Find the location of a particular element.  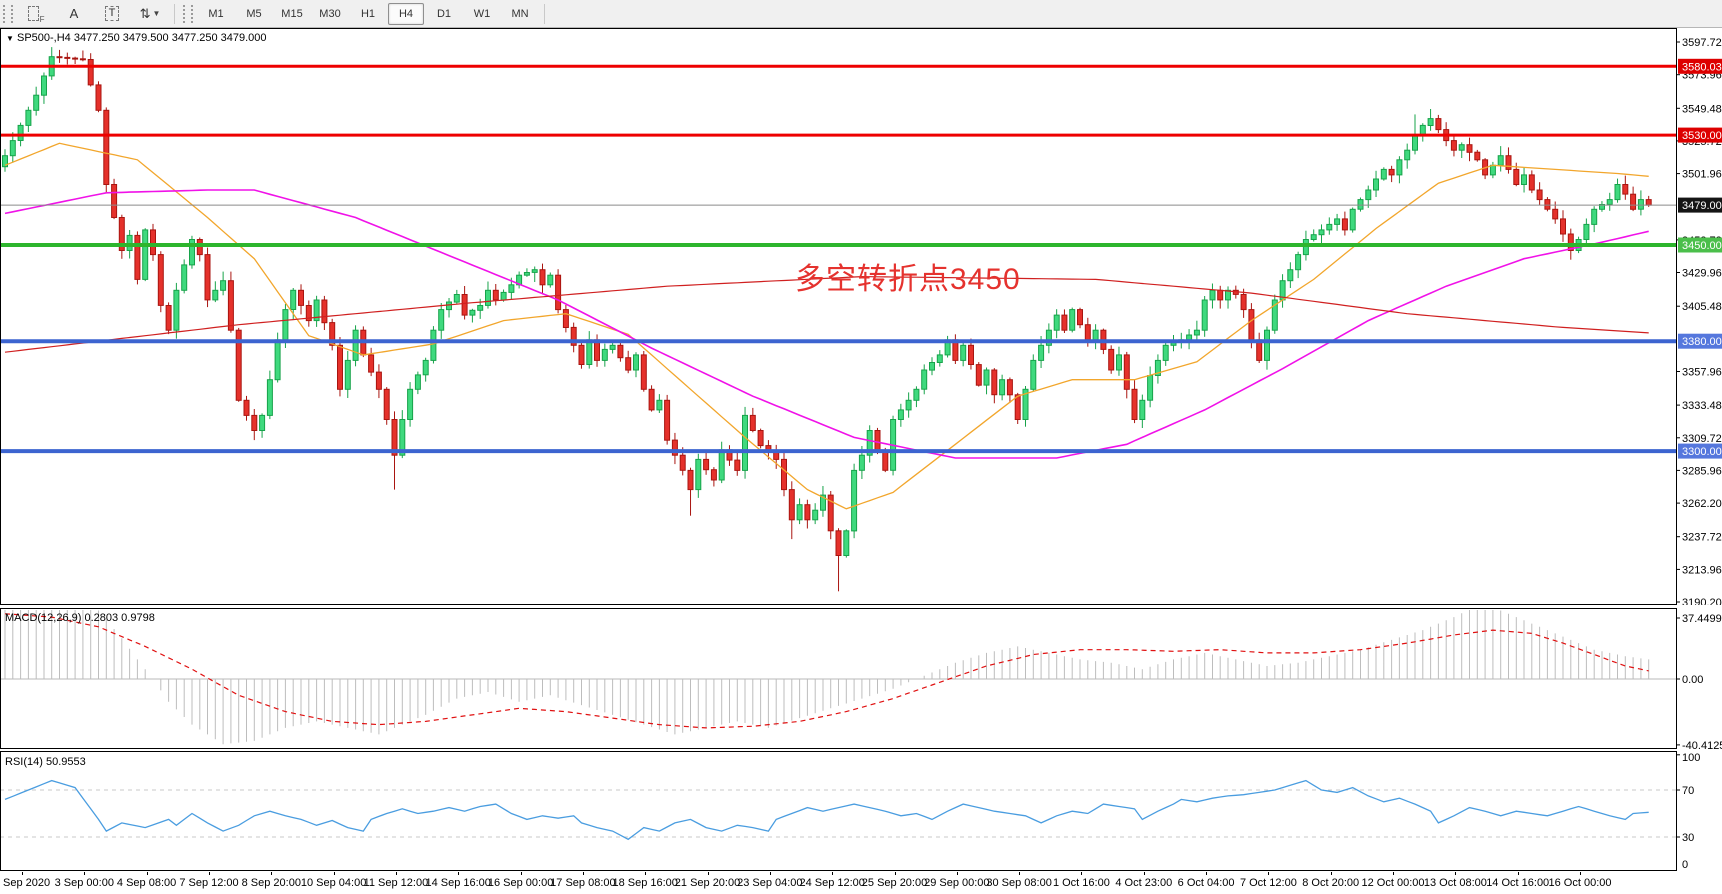

time-label: 7 Sep 12:00 is located at coordinates (209, 883).